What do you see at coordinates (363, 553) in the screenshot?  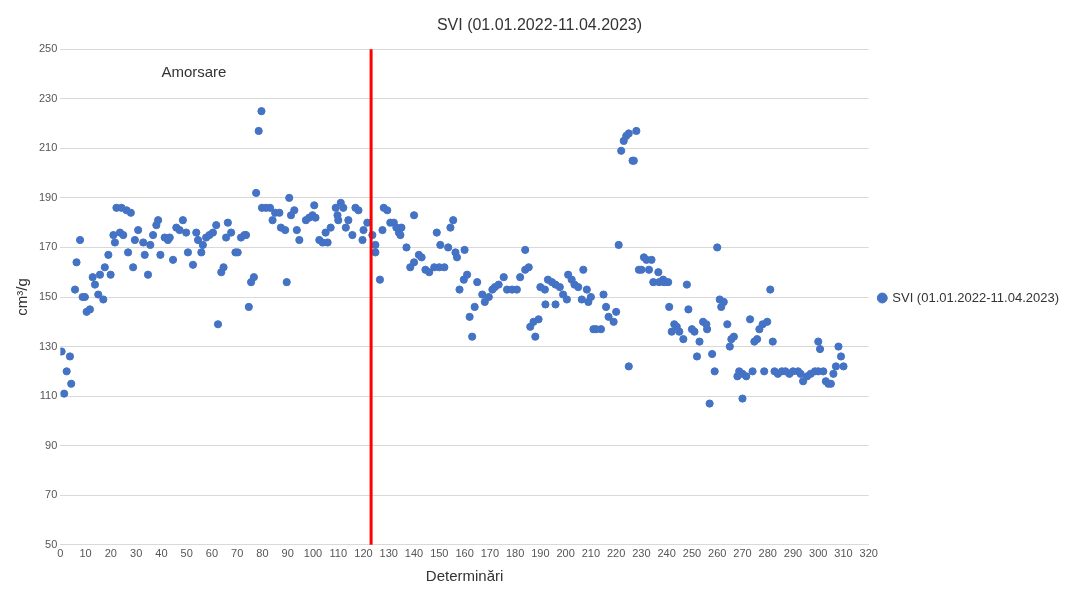 I see `x-tick-label: 120` at bounding box center [363, 553].